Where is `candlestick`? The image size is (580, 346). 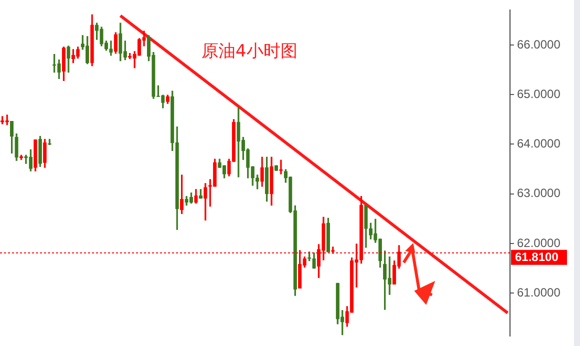
candlestick is located at coordinates (281, 167).